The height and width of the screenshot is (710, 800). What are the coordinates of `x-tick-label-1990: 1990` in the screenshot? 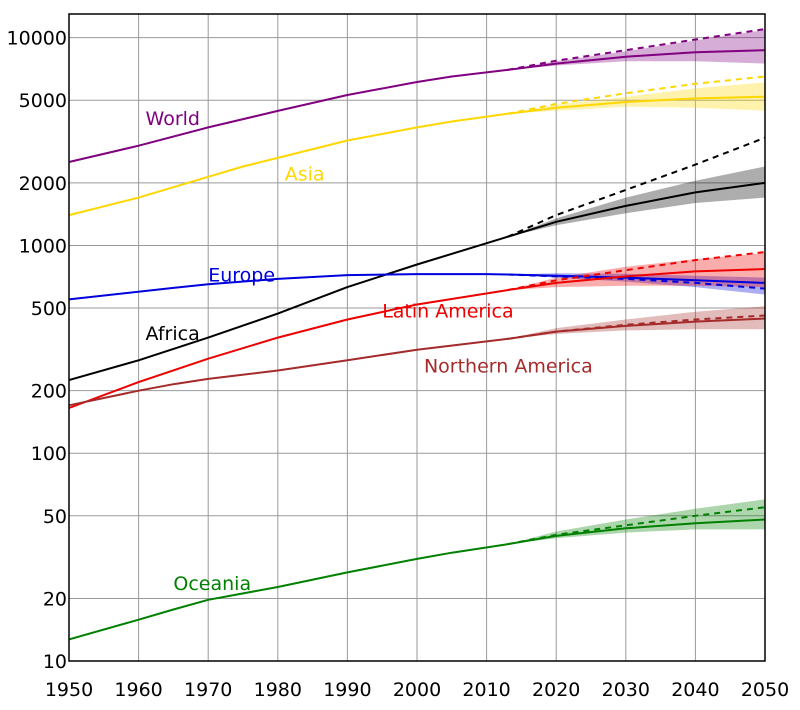 It's located at (347, 690).